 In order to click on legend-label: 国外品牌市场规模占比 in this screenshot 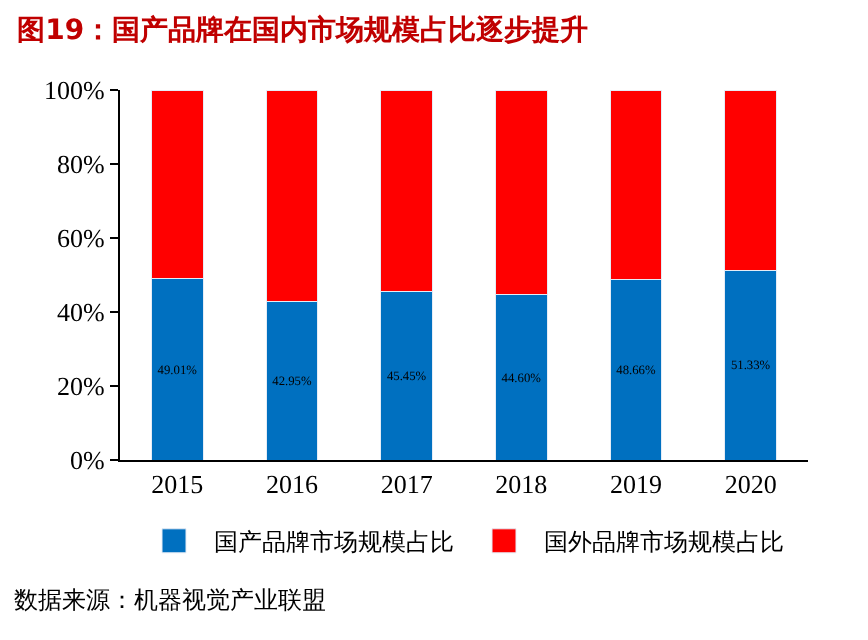, I will do `click(664, 542)`.